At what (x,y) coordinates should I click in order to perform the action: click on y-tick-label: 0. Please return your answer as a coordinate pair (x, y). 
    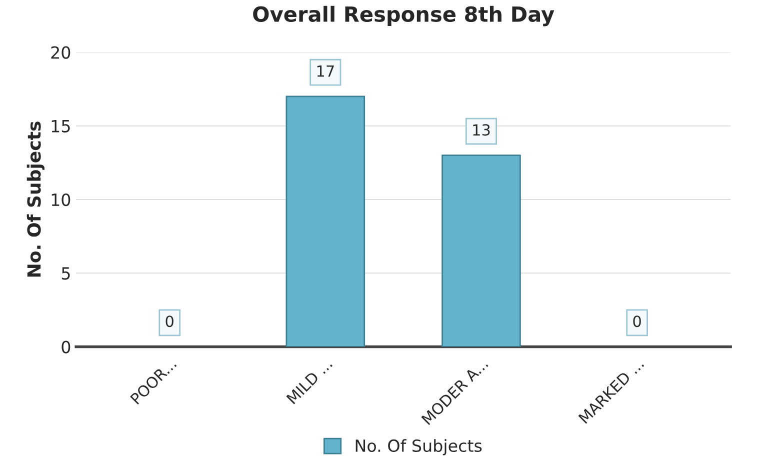
    Looking at the image, I should click on (66, 347).